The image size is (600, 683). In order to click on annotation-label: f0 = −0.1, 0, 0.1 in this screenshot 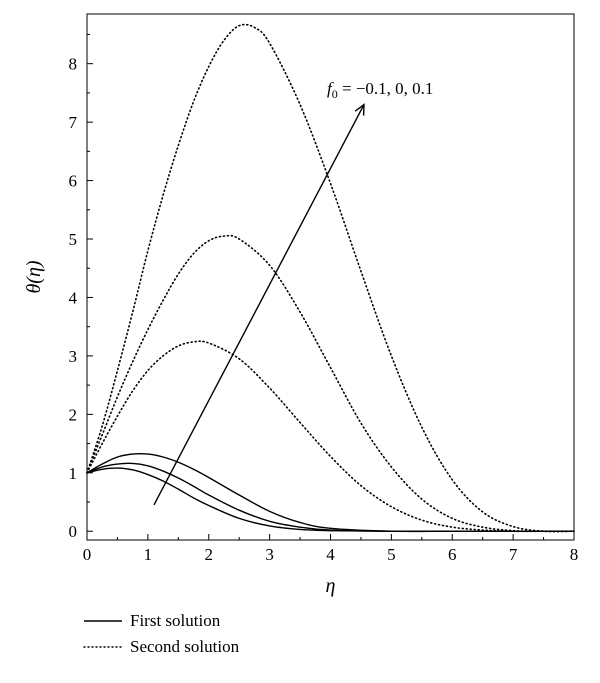, I will do `click(380, 90)`.